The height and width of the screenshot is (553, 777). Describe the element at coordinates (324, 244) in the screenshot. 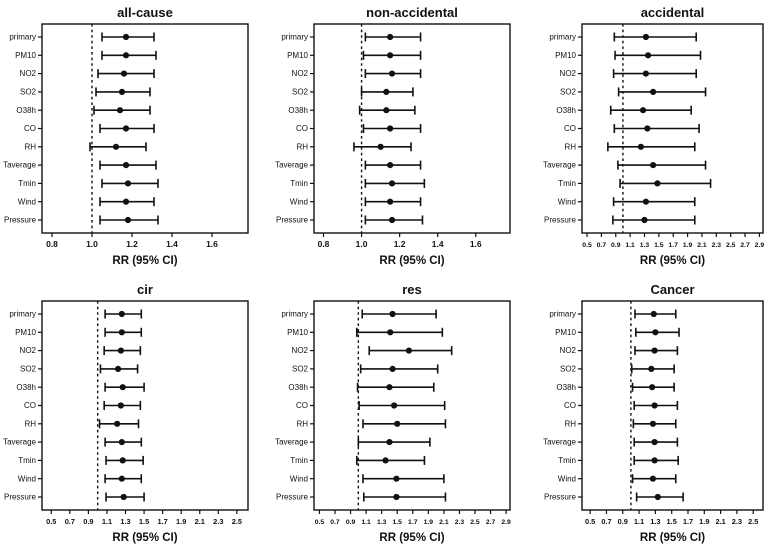

I see `svg-text: 0.8` at that location.